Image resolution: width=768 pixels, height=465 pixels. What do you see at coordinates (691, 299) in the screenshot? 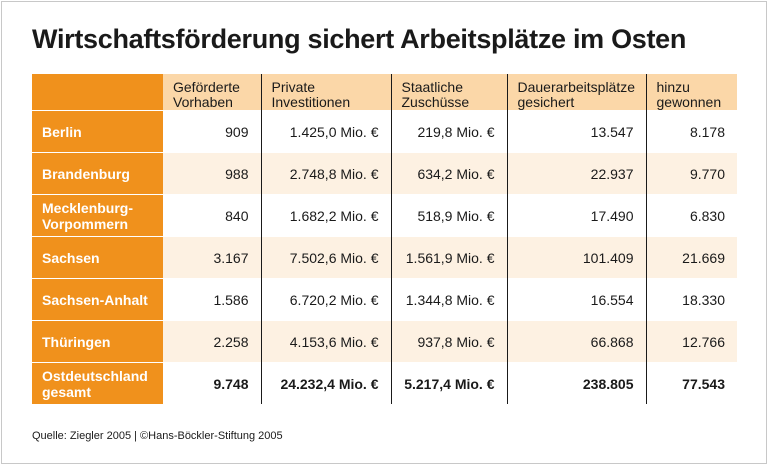
I see `cell-hinzu: 18.330` at bounding box center [691, 299].